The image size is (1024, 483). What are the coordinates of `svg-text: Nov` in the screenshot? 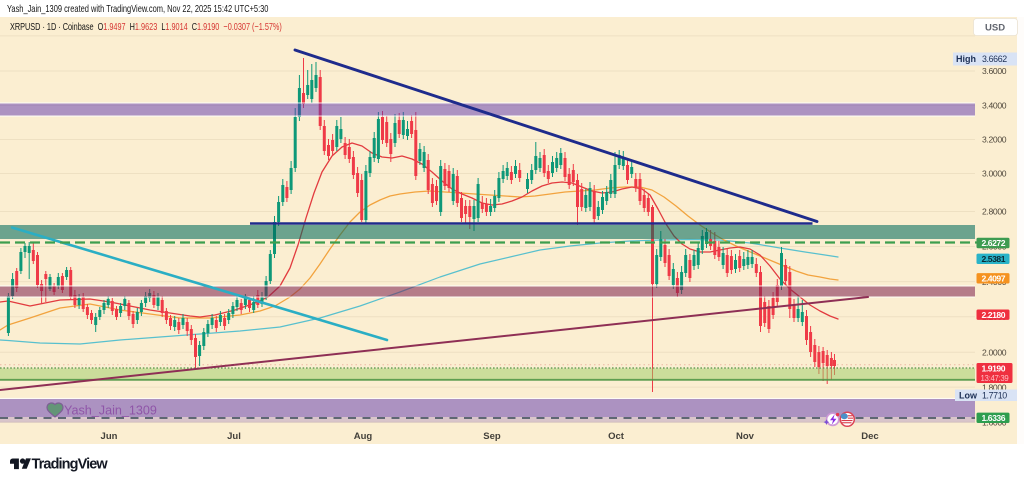 It's located at (745, 436).